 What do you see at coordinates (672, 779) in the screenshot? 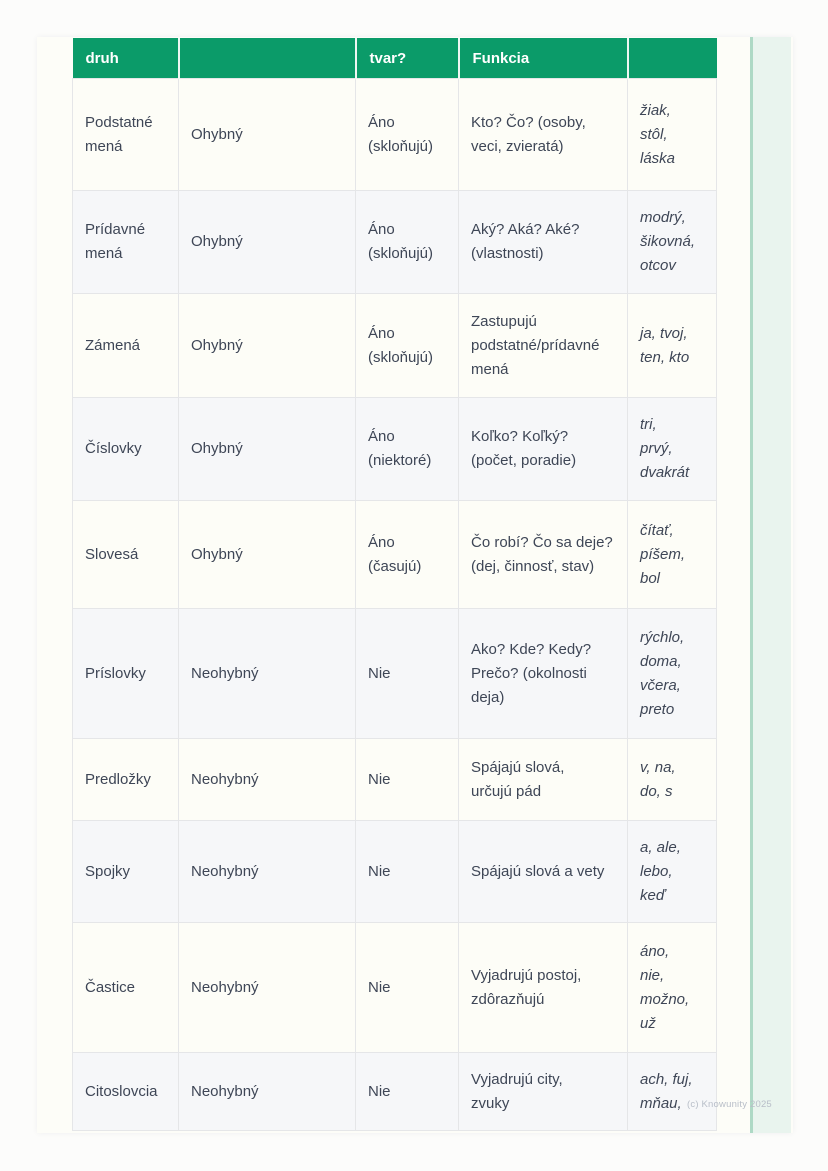
I see `cell-priklady: v, na, do, s` at bounding box center [672, 779].